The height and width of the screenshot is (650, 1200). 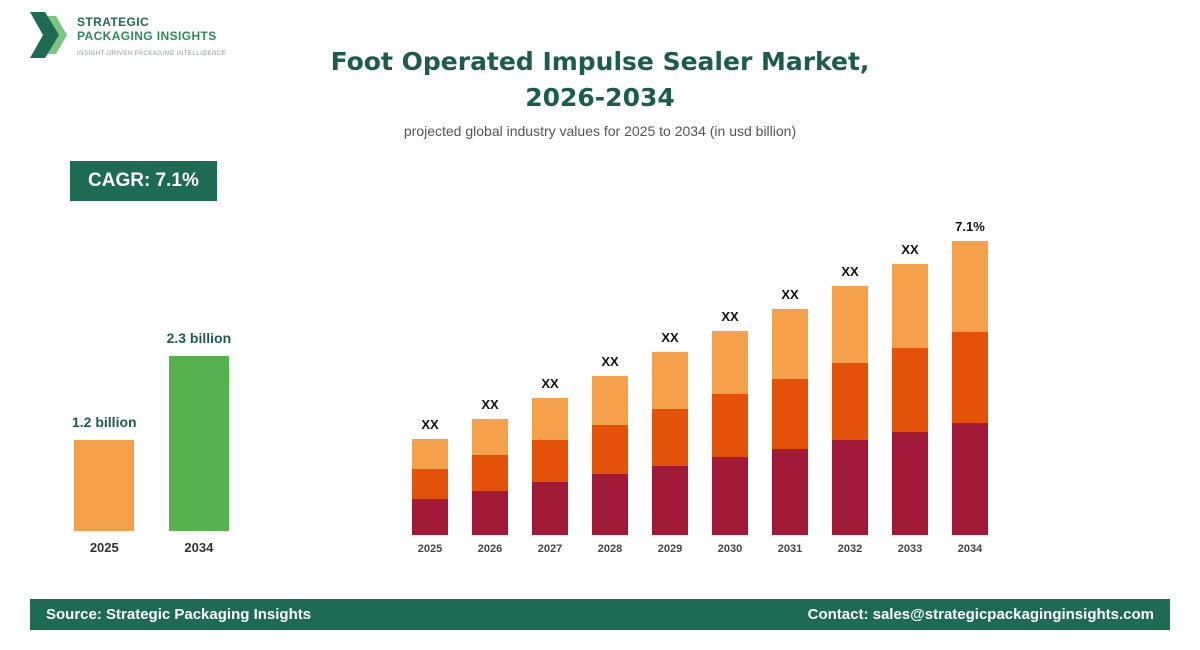 I want to click on x-axis-label: 2031, so click(x=790, y=549).